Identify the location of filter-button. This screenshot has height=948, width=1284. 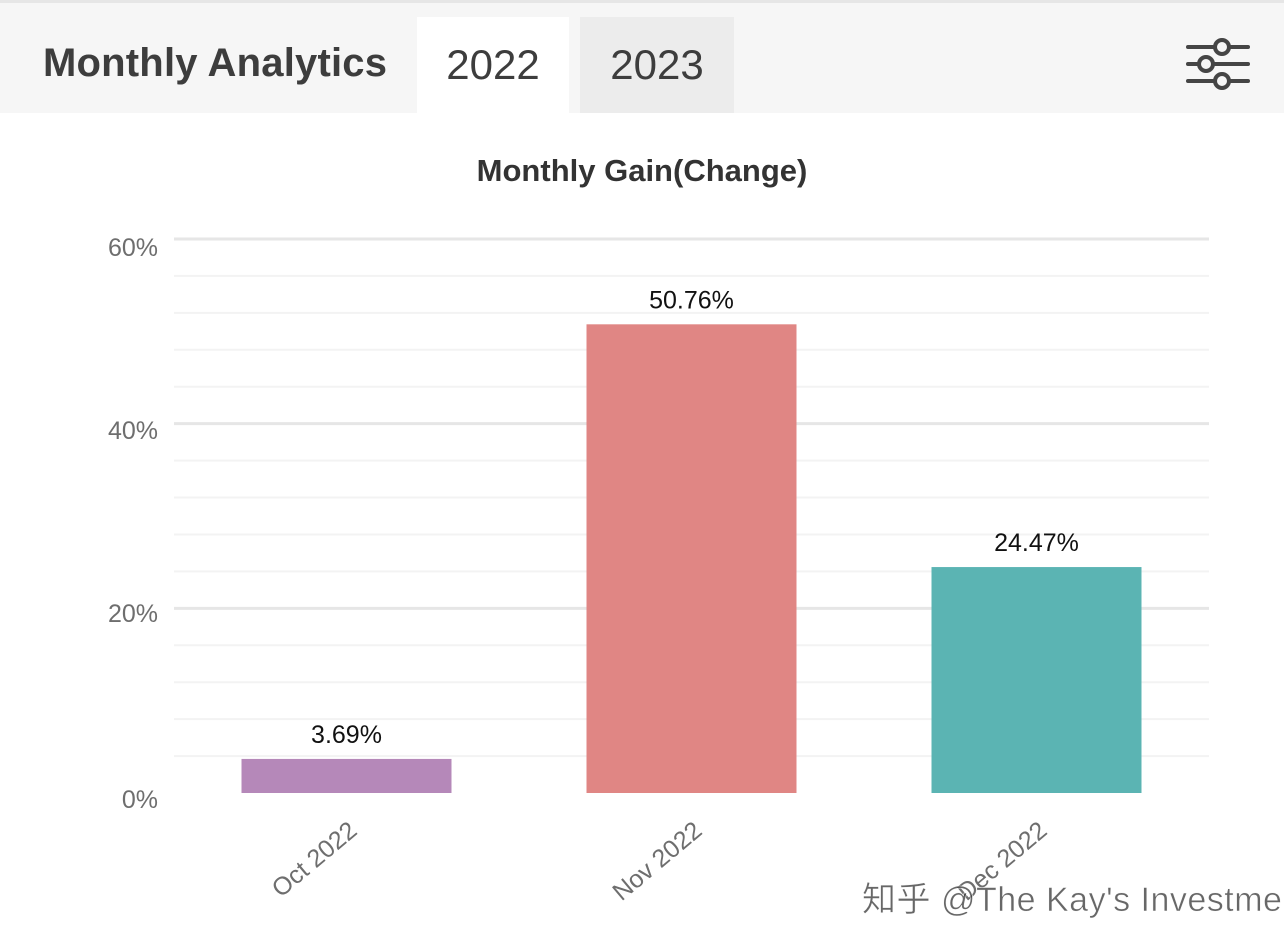
(1217, 64).